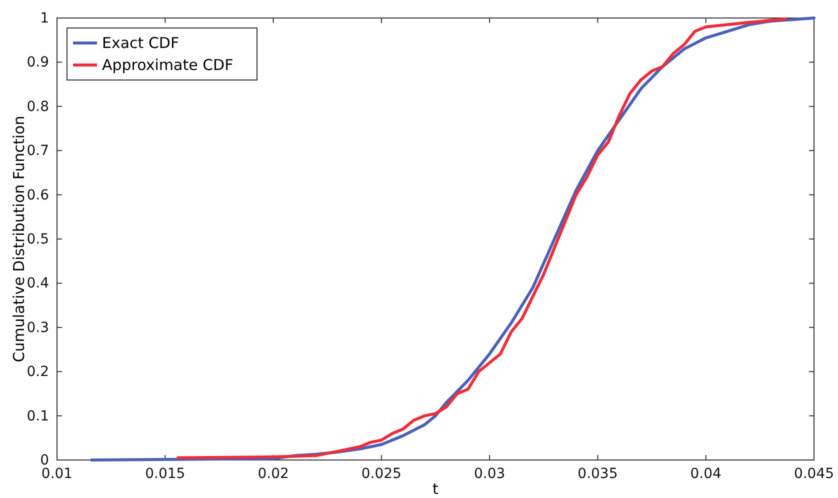 The width and height of the screenshot is (838, 498). What do you see at coordinates (37, 416) in the screenshot?
I see `y-tick-label: 0.1` at bounding box center [37, 416].